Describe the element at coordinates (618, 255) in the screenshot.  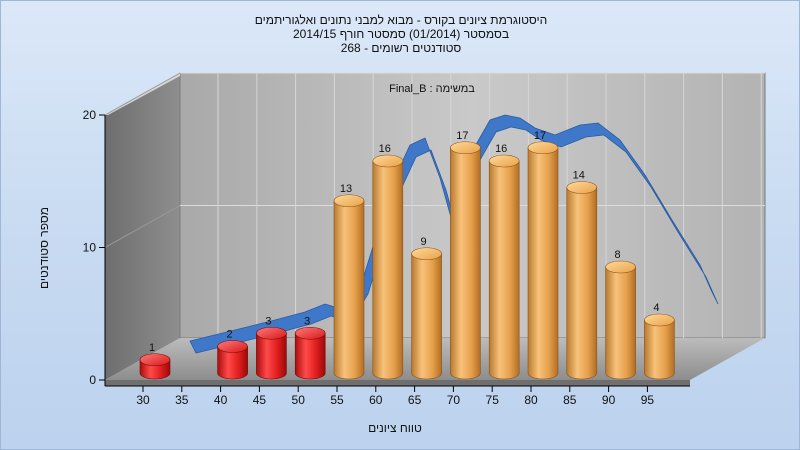
I see `bar-value-label: 8` at that location.